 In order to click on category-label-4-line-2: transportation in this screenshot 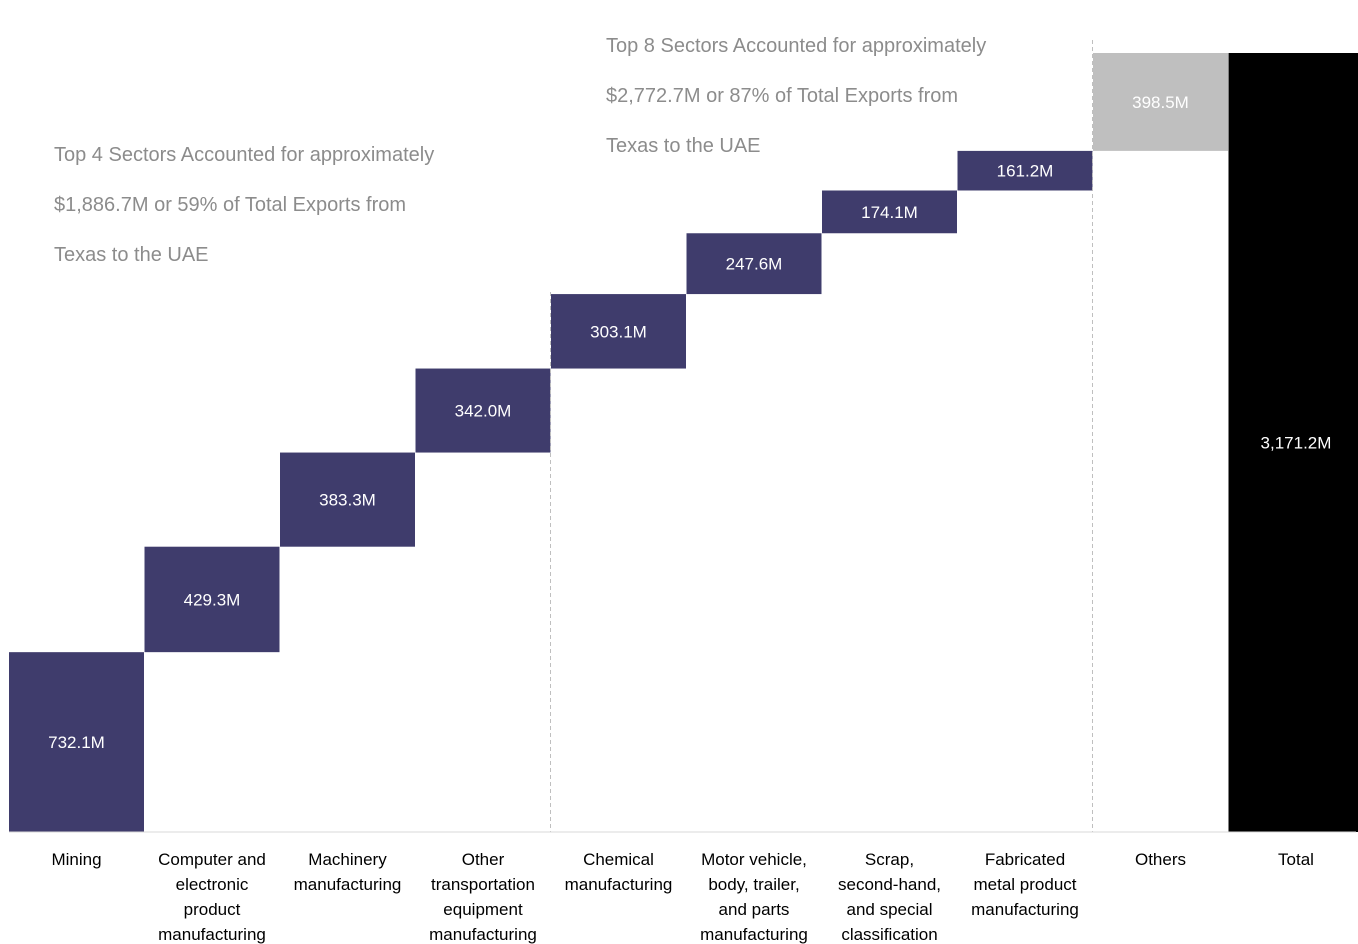, I will do `click(483, 884)`.